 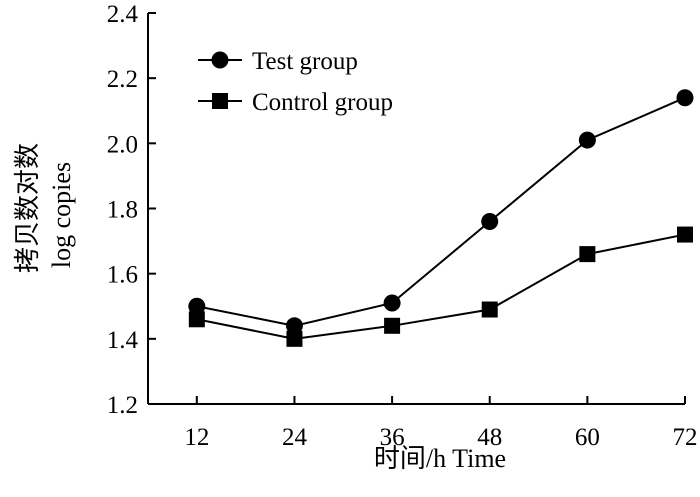 I want to click on y-ticks: 1.2 1.4 1.6 1.8 2.0 2.2 2.4, so click(x=131, y=210).